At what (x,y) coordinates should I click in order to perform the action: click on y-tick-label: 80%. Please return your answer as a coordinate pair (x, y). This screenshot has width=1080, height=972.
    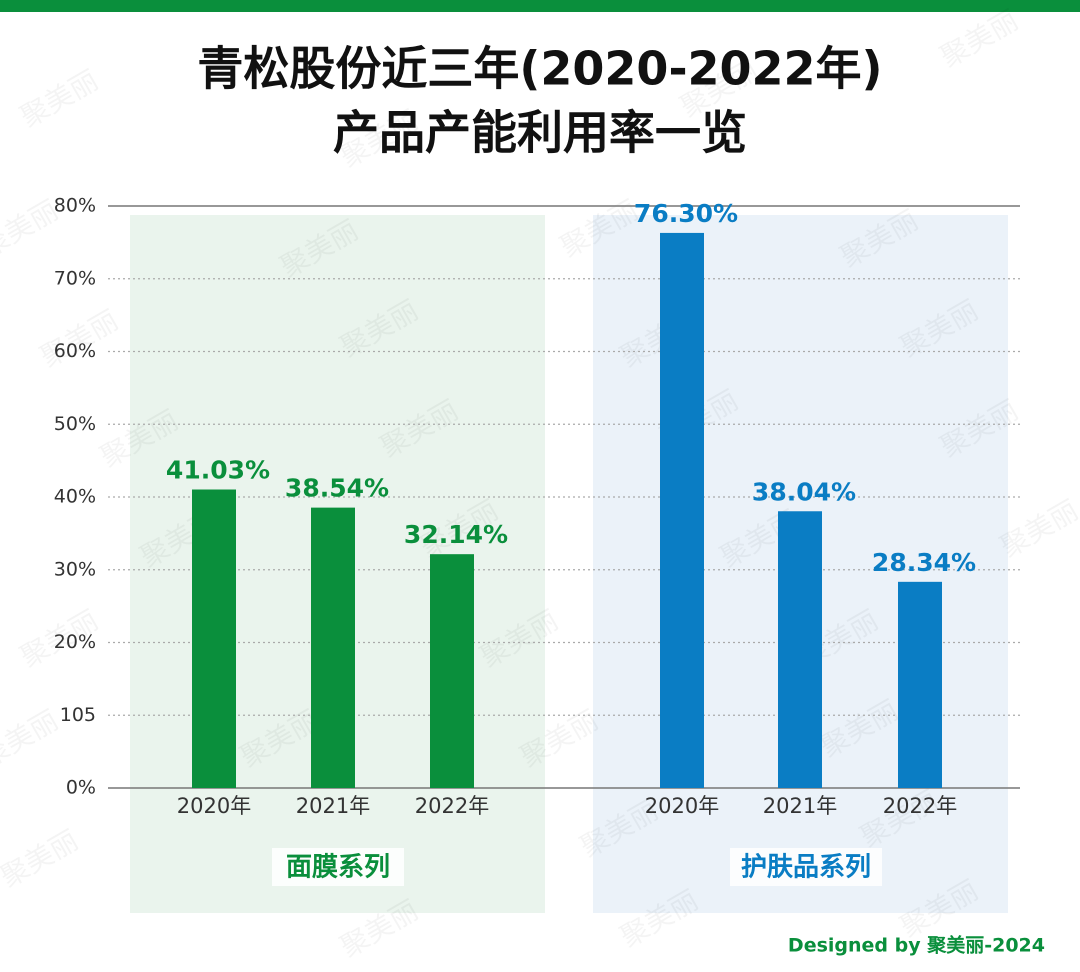
    Looking at the image, I should click on (75, 206).